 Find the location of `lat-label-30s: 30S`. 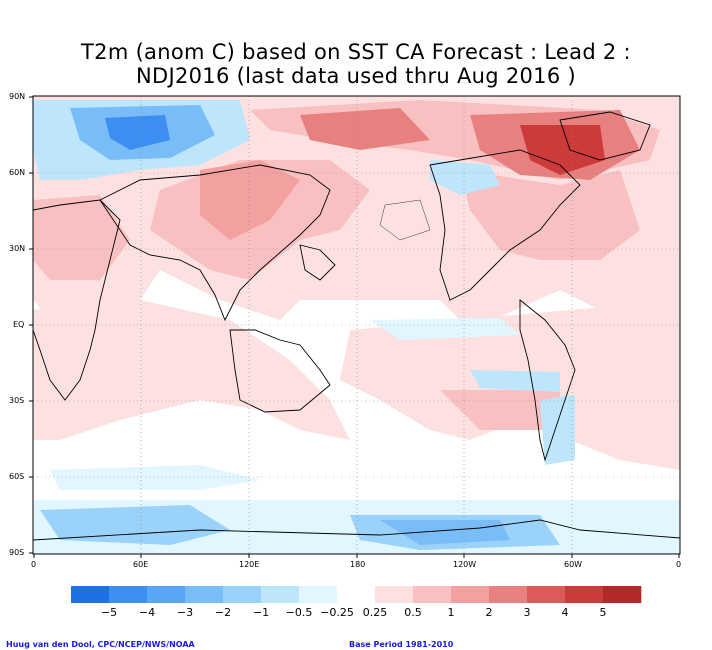

lat-label-30s: 30S is located at coordinates (17, 400).